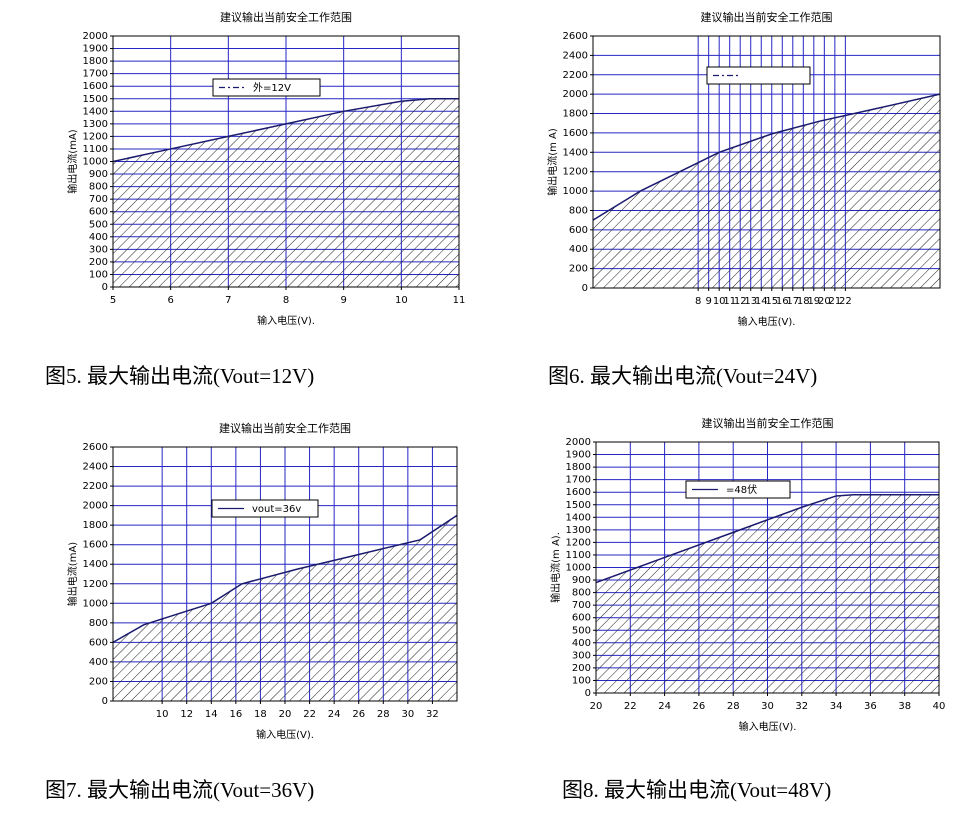 The width and height of the screenshot is (971, 813). I want to click on figure-caption: 图7. 最大输出电流(Vout=36V), so click(179, 790).